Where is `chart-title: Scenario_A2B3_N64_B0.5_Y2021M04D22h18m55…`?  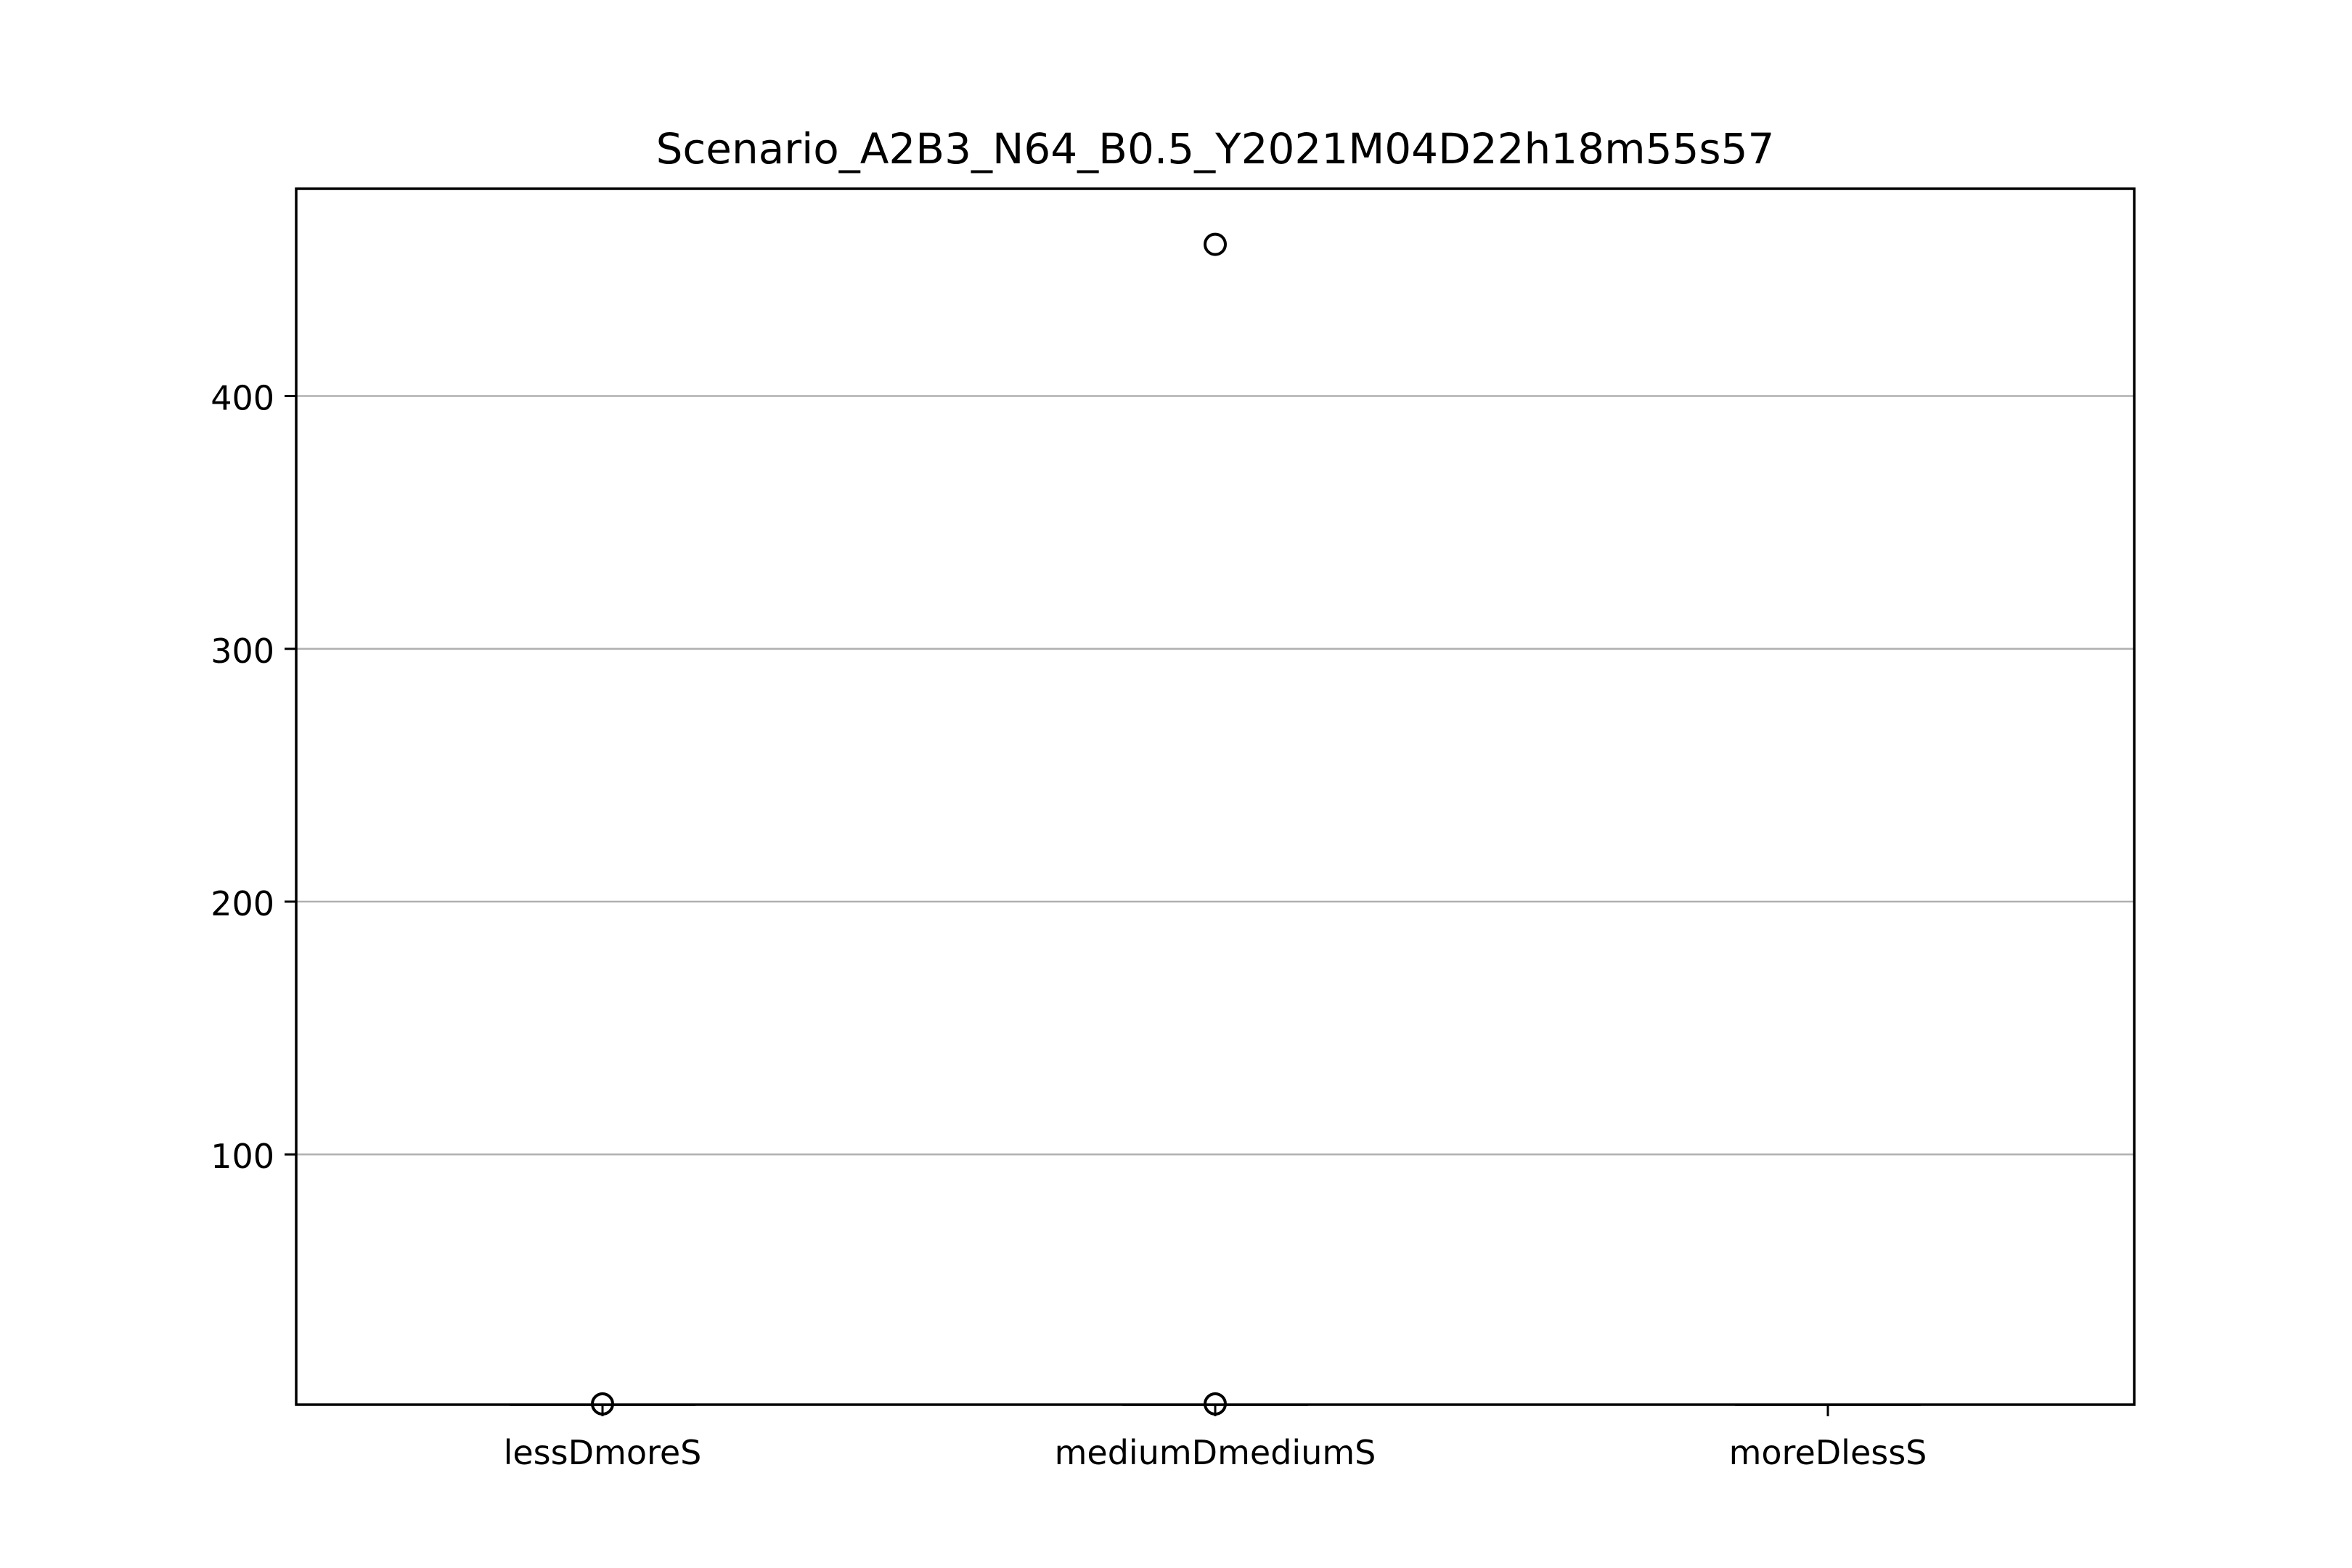
chart-title: Scenario_A2B3_N64_B0.5_Y2021M04D22h18m55… is located at coordinates (1216, 149).